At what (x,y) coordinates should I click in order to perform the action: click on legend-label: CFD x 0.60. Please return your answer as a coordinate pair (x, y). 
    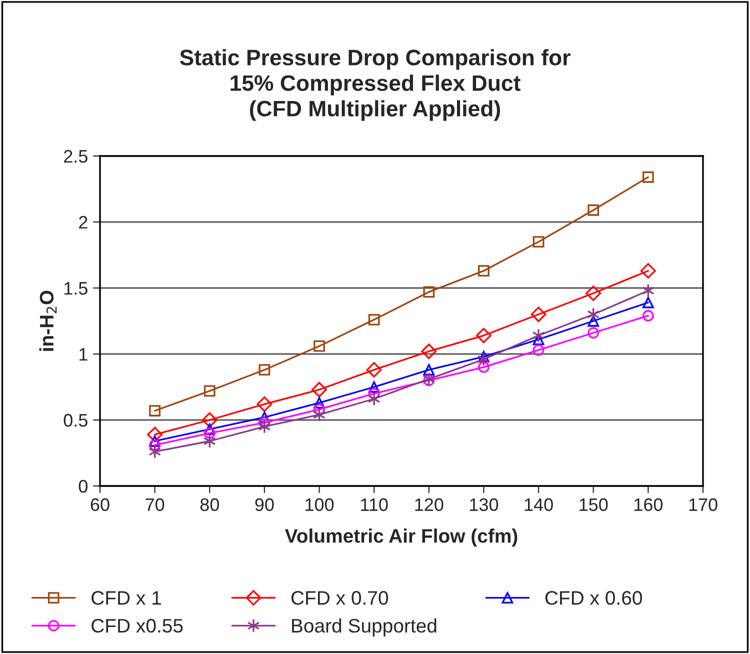
    Looking at the image, I should click on (593, 598).